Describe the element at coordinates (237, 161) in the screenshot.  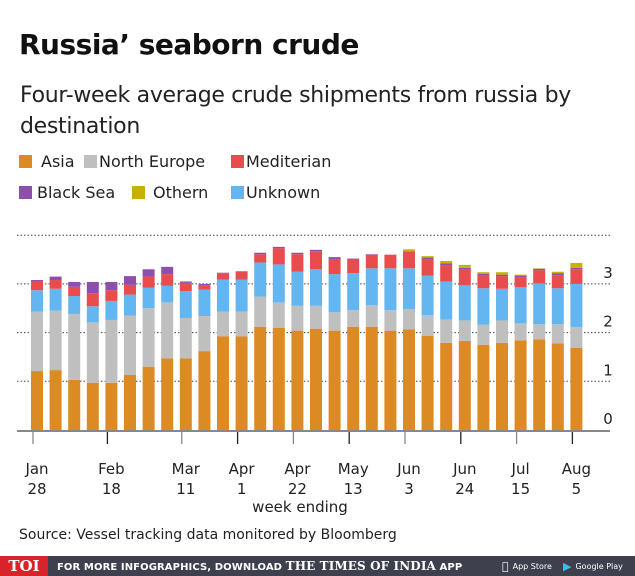
I see `legend-swatch-mediterian` at that location.